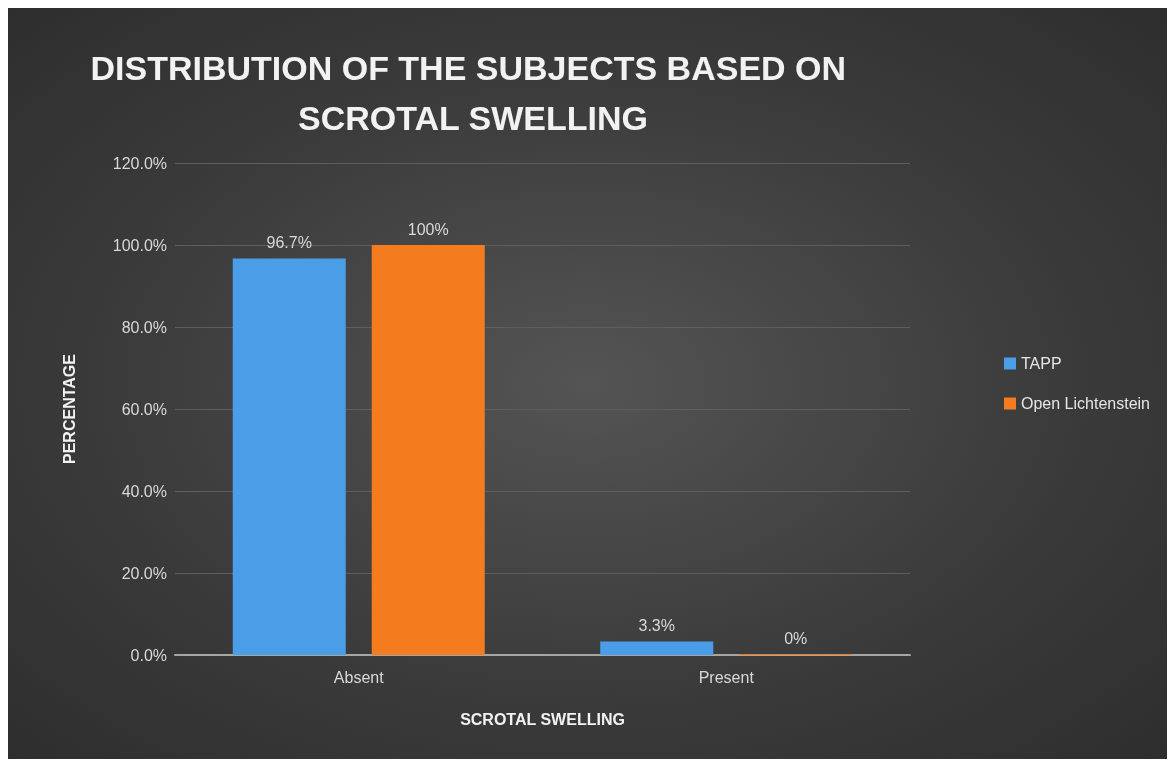 The height and width of the screenshot is (767, 1175). Describe the element at coordinates (656, 625) in the screenshot. I see `data-label: 3.3%` at that location.